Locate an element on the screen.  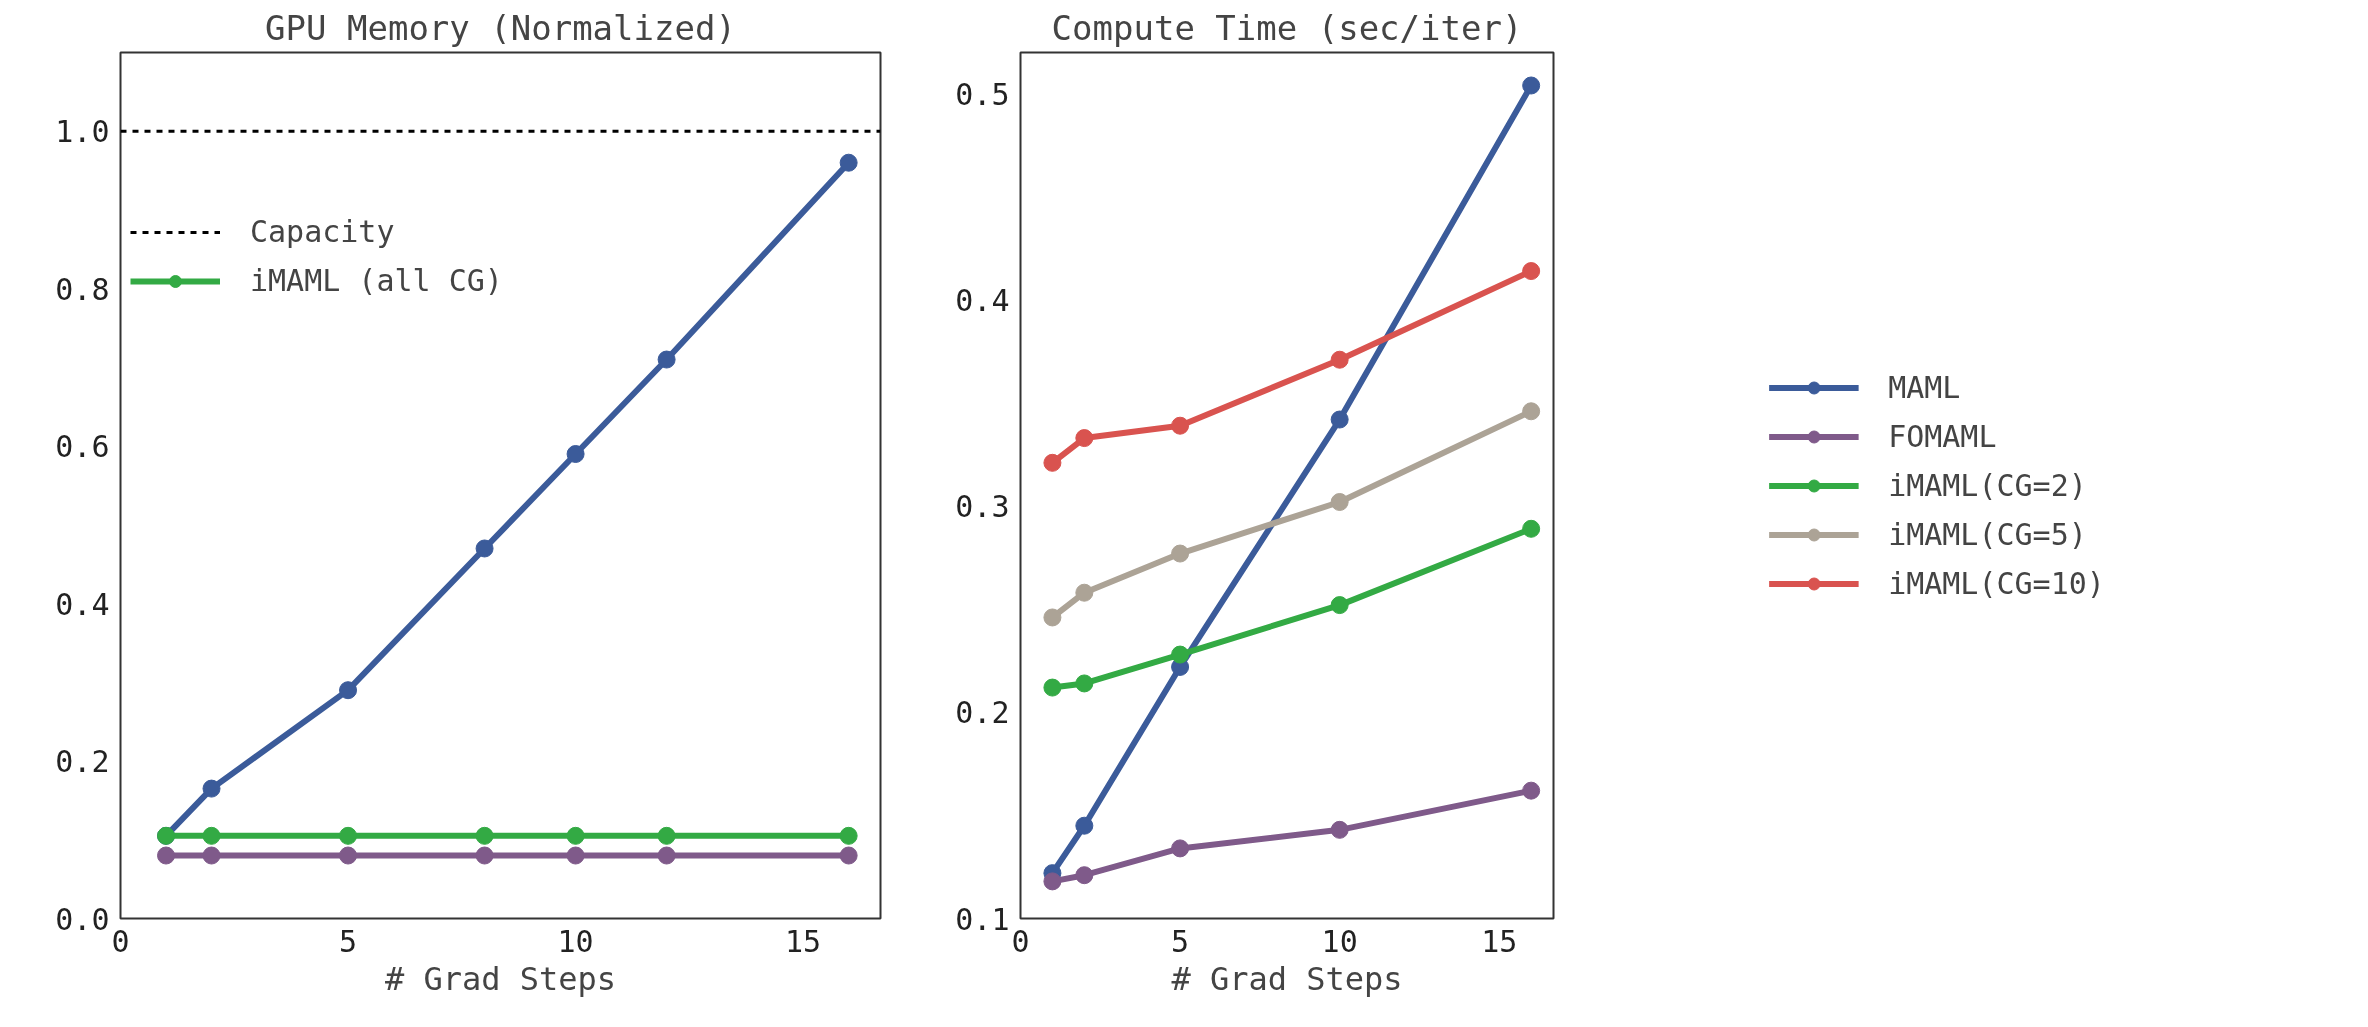
legend-label: iMAML(CG=10) is located at coordinates (1996, 583).